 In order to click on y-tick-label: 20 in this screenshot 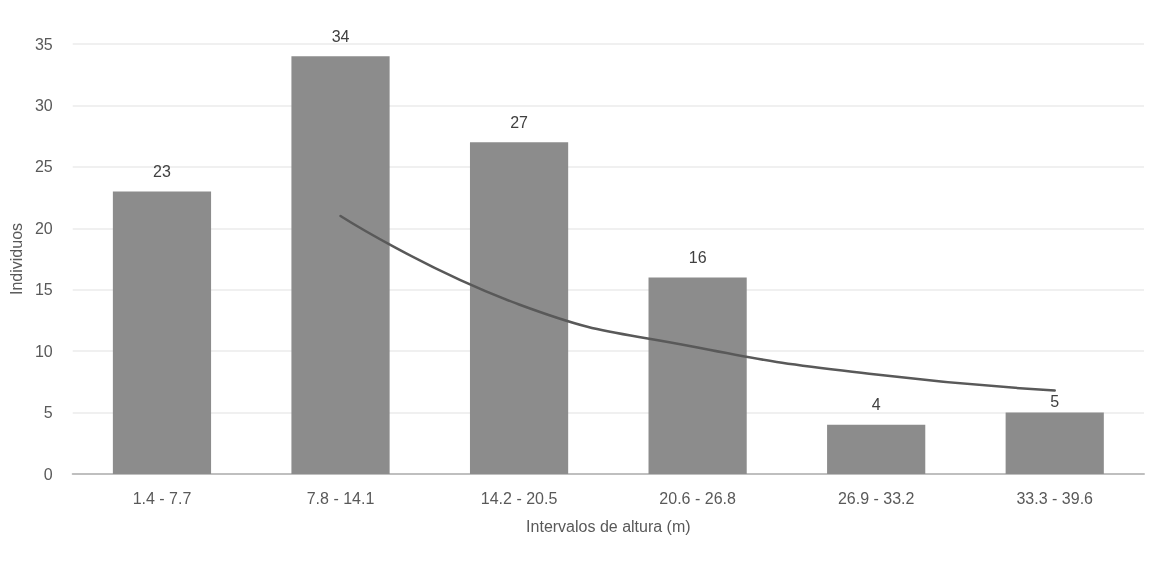, I will do `click(43, 228)`.